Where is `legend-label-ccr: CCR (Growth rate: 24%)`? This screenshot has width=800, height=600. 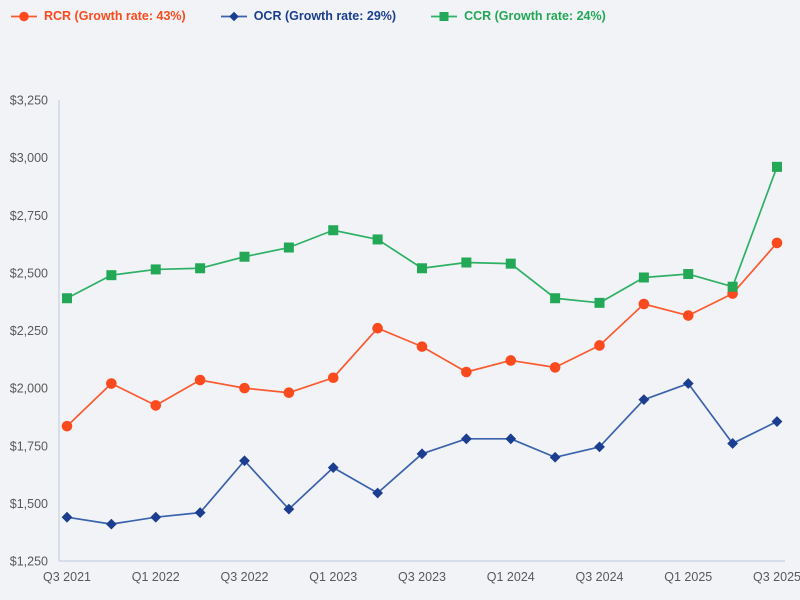 legend-label-ccr: CCR (Growth rate: 24%) is located at coordinates (535, 16).